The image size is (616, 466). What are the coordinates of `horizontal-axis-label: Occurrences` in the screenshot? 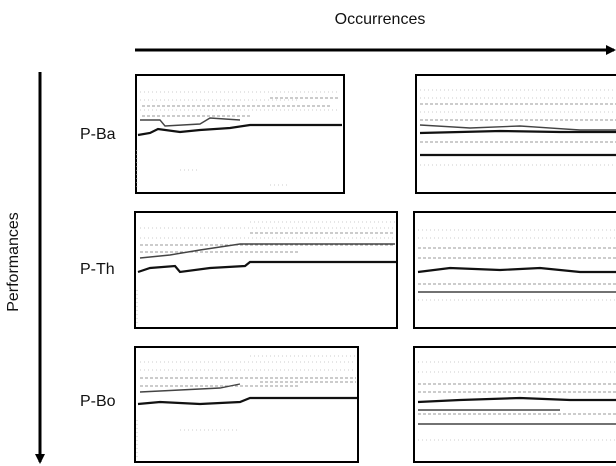 It's located at (380, 19).